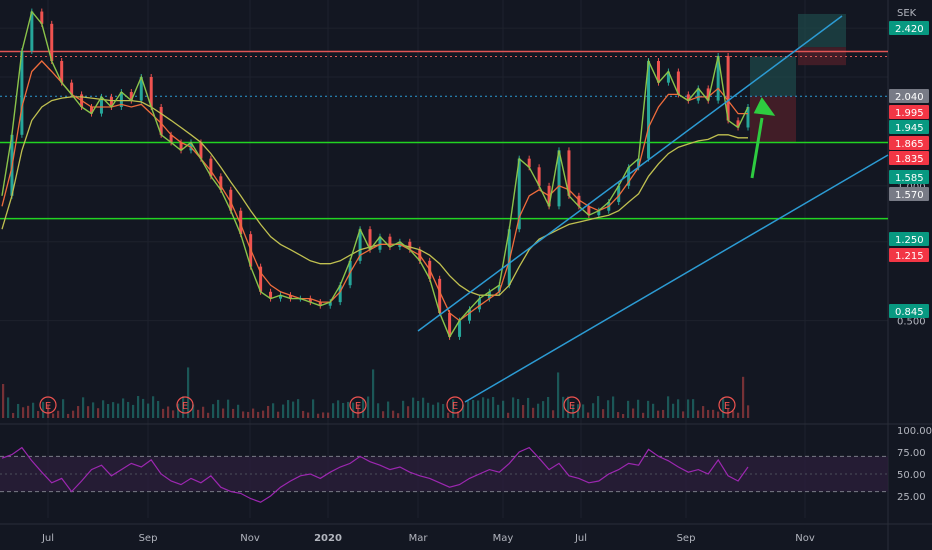 The width and height of the screenshot is (932, 550). What do you see at coordinates (911, 475) in the screenshot?
I see `rsi-tick-2: 50.00` at bounding box center [911, 475].